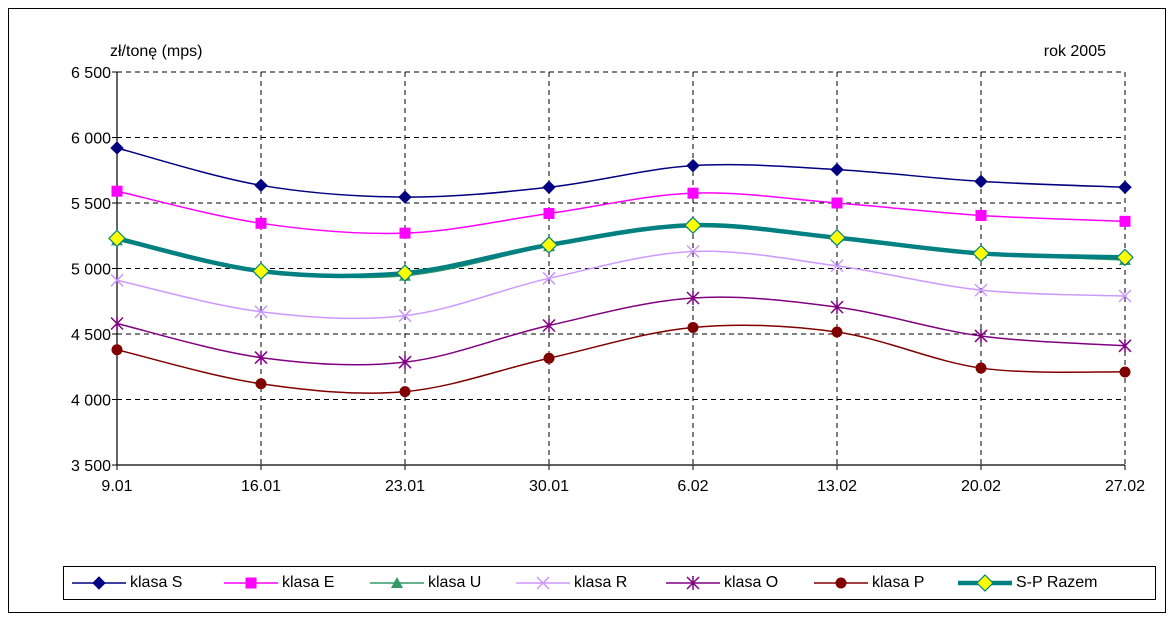  I want to click on x-tick-label: 13.02, so click(837, 486).